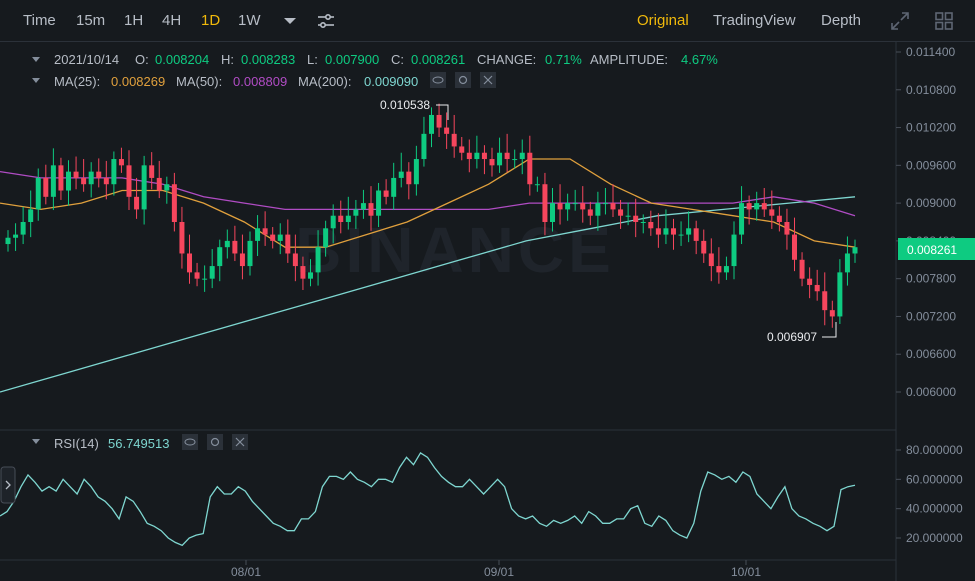 The width and height of the screenshot is (975, 581). Describe the element at coordinates (488, 80) in the screenshot. I see `ma-close-icon` at that location.